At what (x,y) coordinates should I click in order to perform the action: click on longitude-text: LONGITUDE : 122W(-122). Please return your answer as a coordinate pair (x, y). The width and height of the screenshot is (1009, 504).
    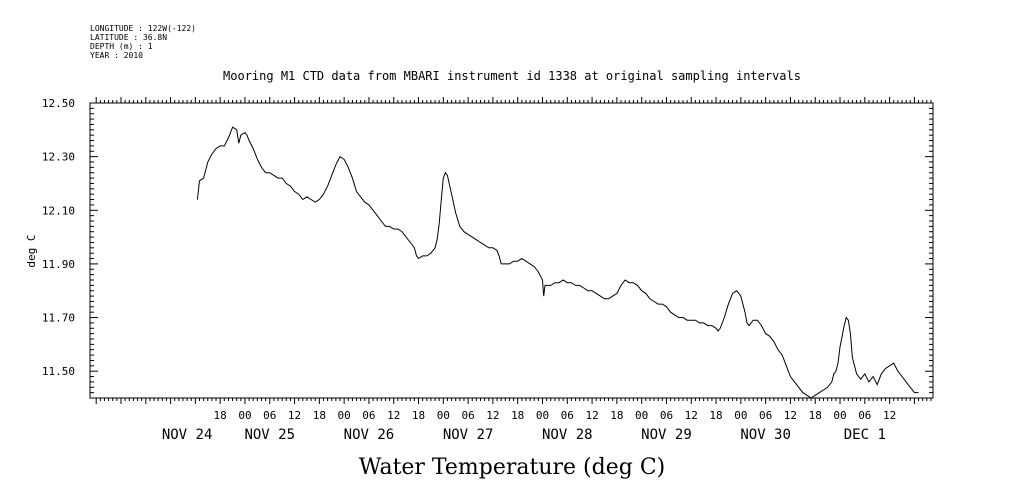
    Looking at the image, I should click on (143, 28).